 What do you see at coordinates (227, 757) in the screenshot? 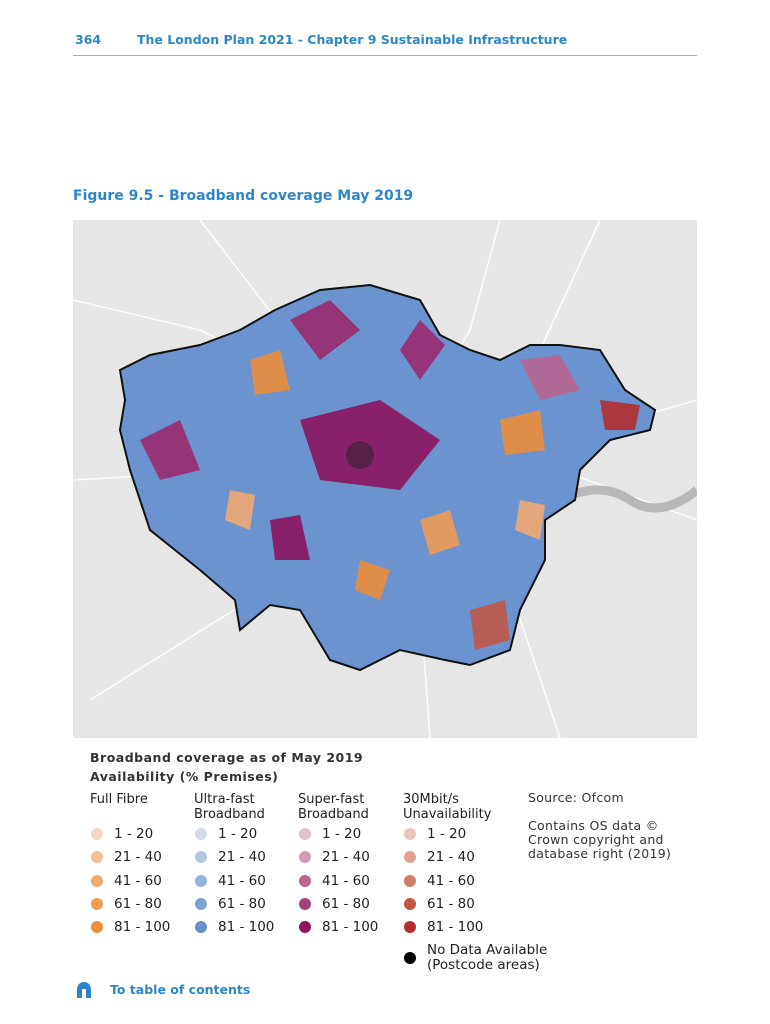
I see `legend-title: Broadband coverage as of May 2019` at bounding box center [227, 757].